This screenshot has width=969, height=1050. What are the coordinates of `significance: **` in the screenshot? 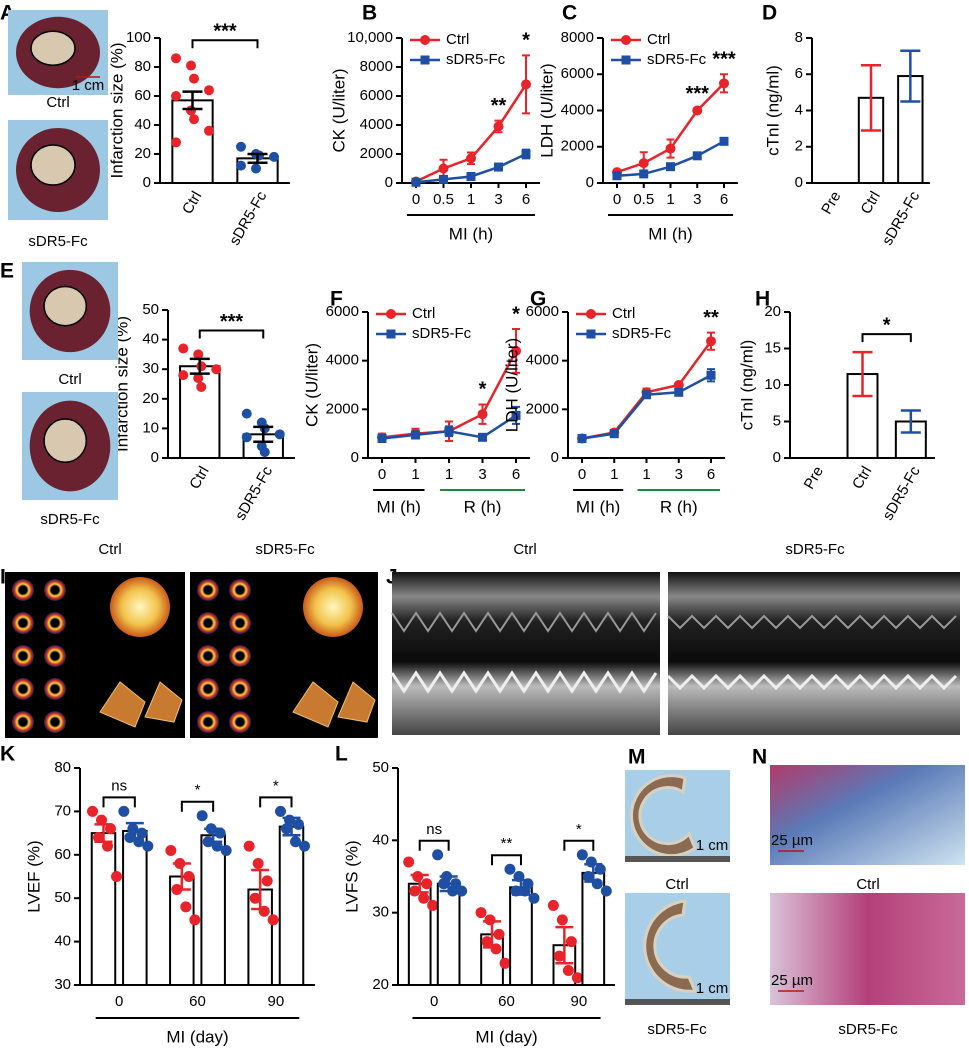 It's located at (711, 318).